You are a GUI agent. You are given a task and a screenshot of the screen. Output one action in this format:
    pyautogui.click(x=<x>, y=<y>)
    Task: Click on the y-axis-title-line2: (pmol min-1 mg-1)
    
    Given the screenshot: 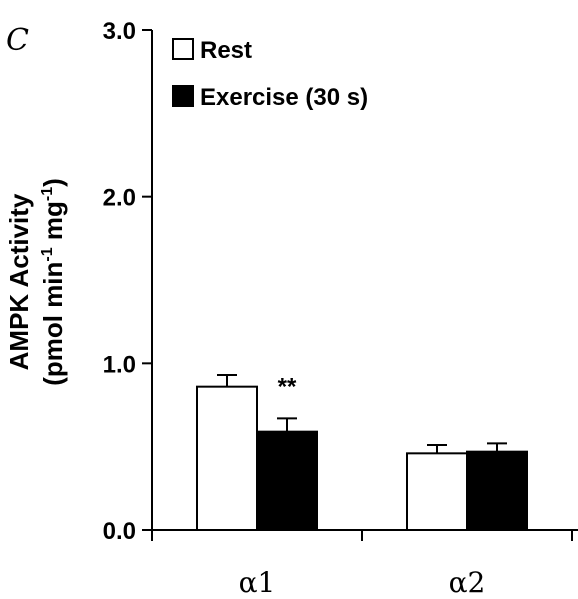 What is the action you would take?
    pyautogui.click(x=53, y=282)
    